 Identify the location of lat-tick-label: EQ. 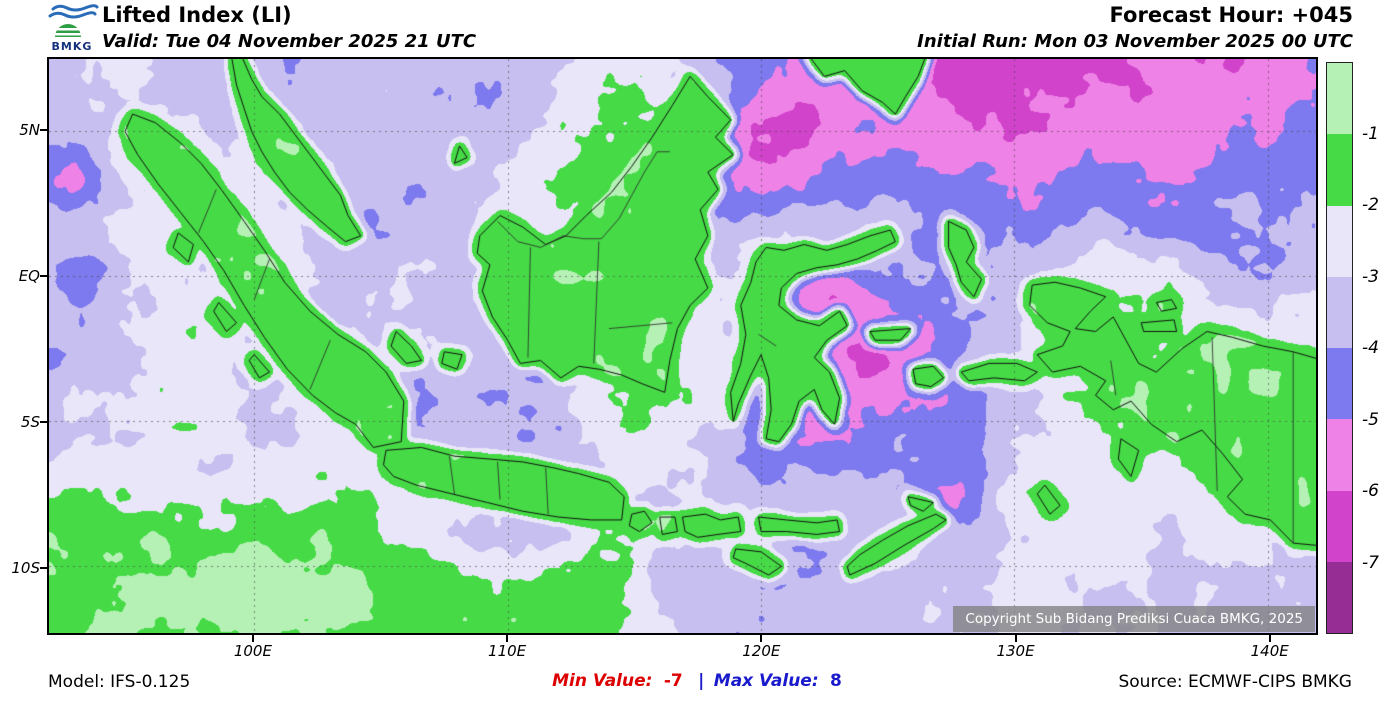
(29, 275).